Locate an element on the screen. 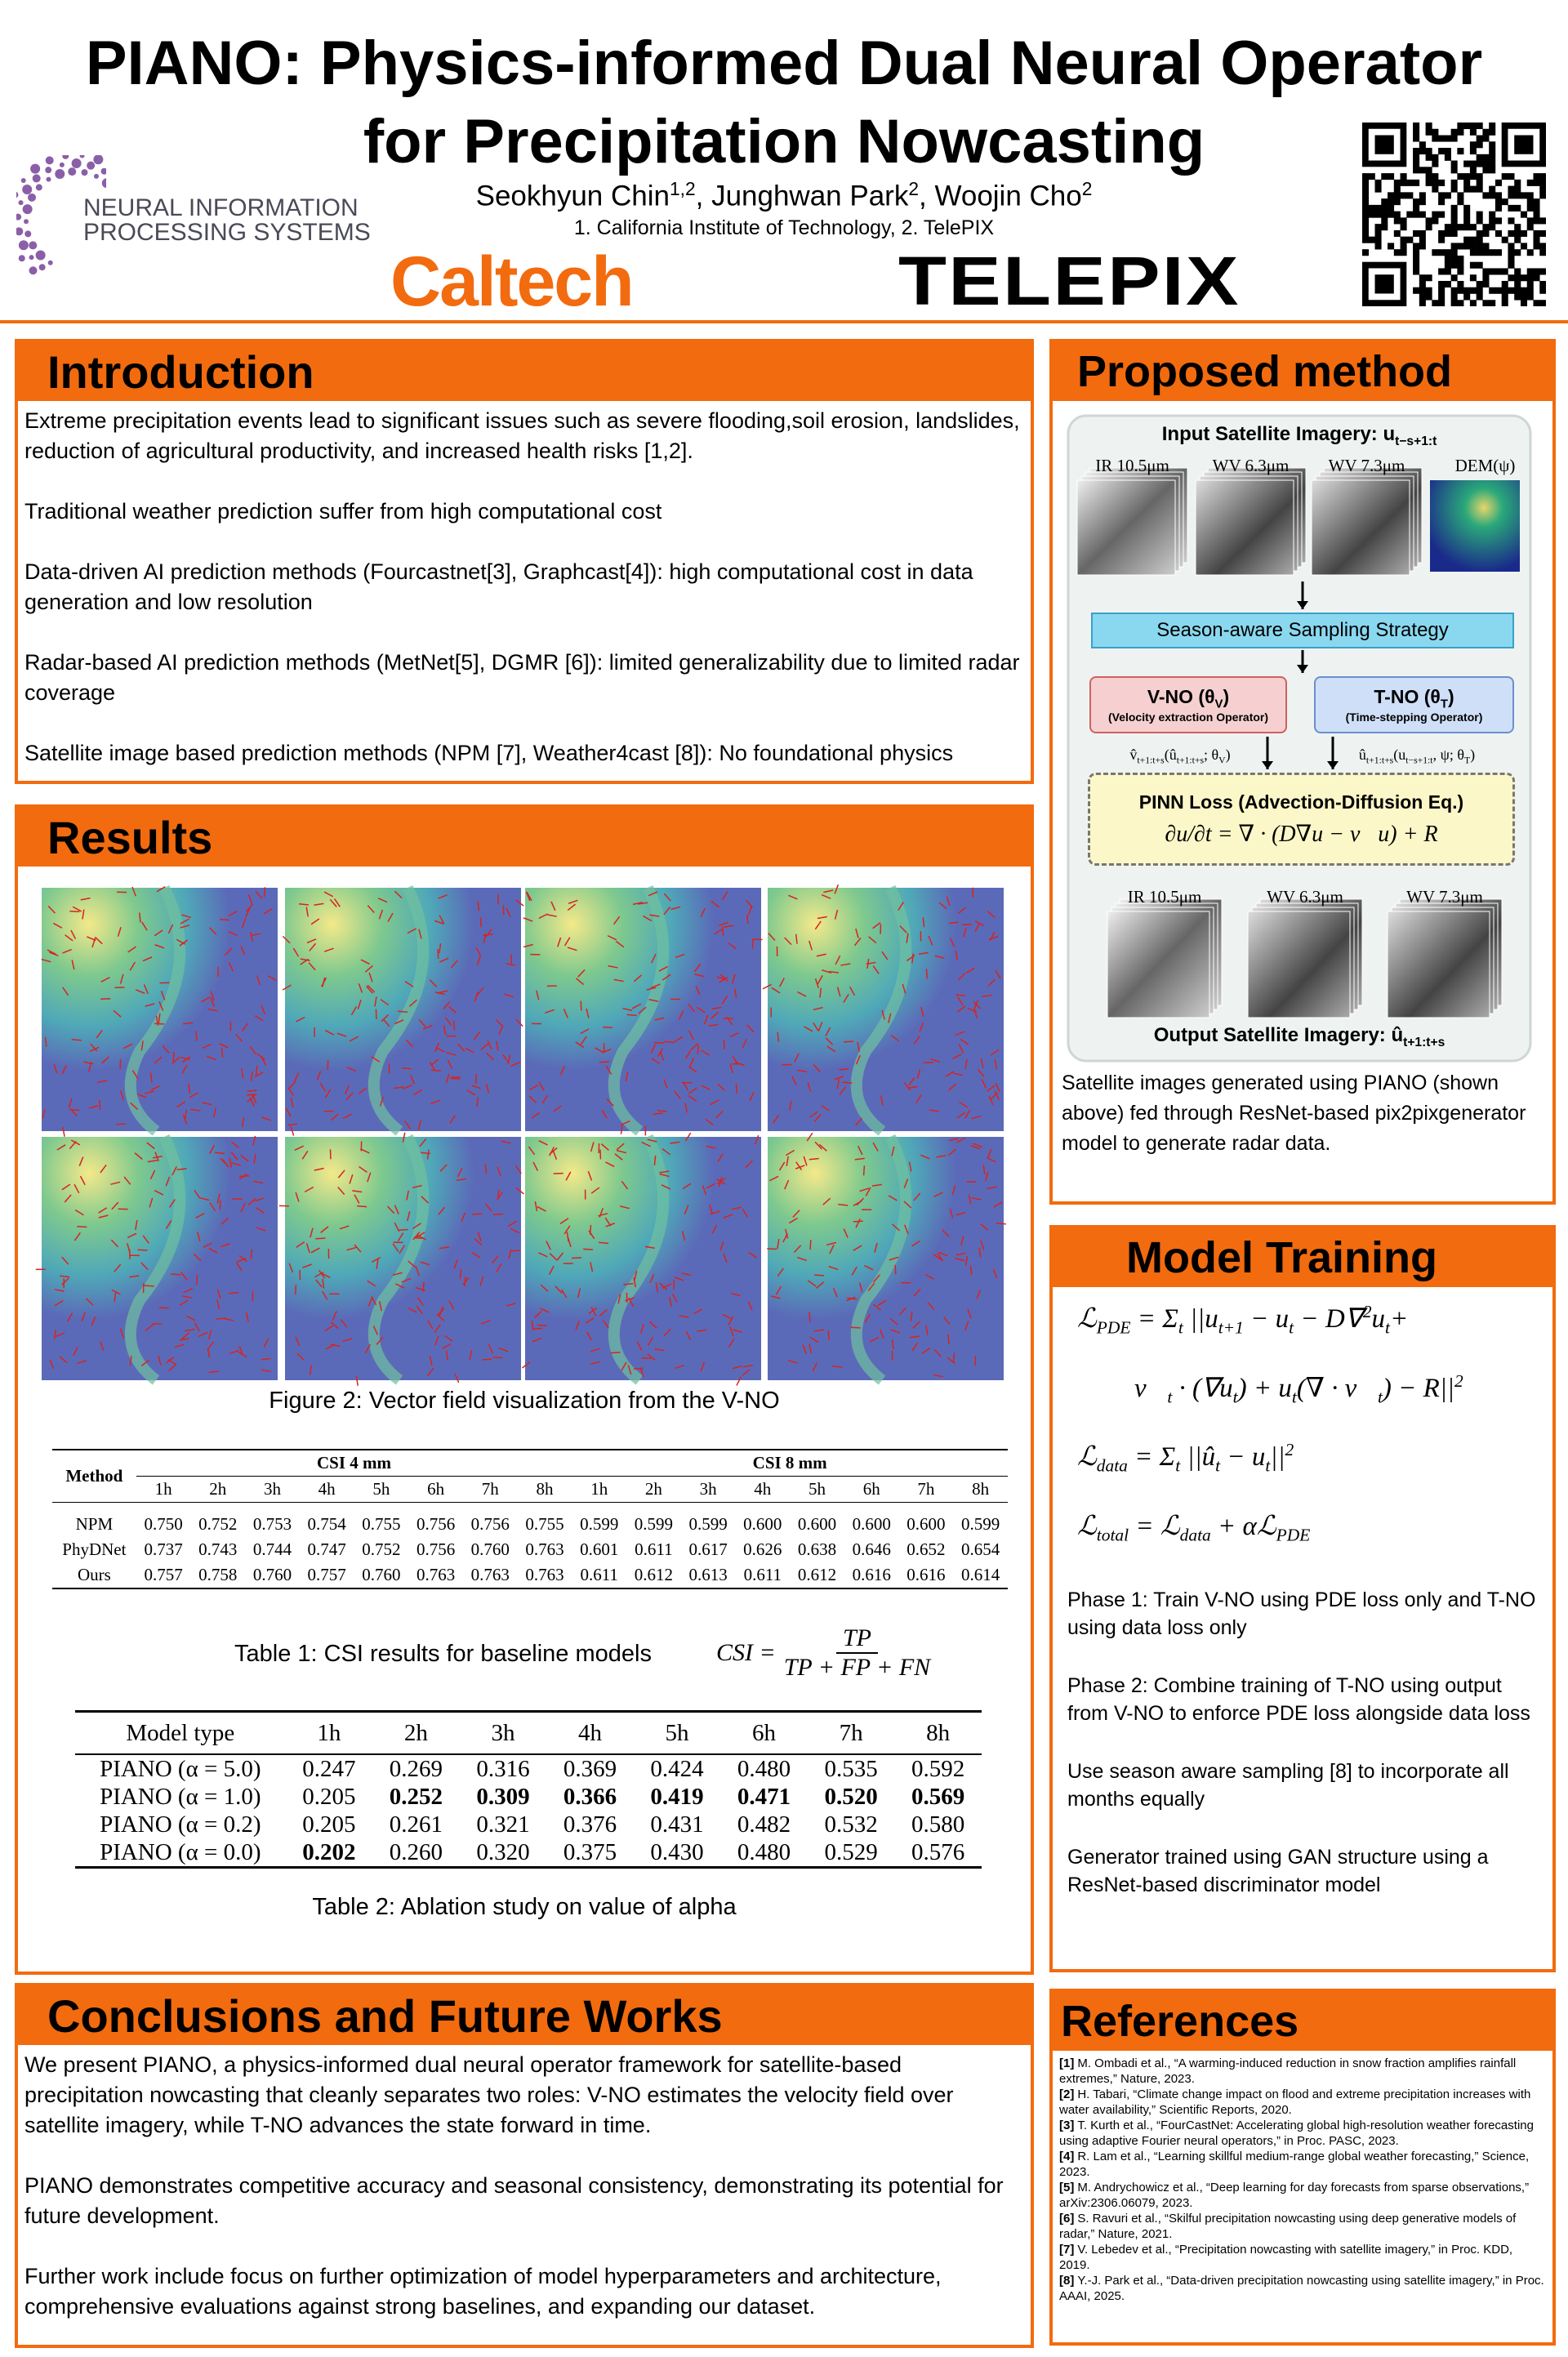 The image size is (1568, 2357). table-cell: 0.202 is located at coordinates (329, 1853).